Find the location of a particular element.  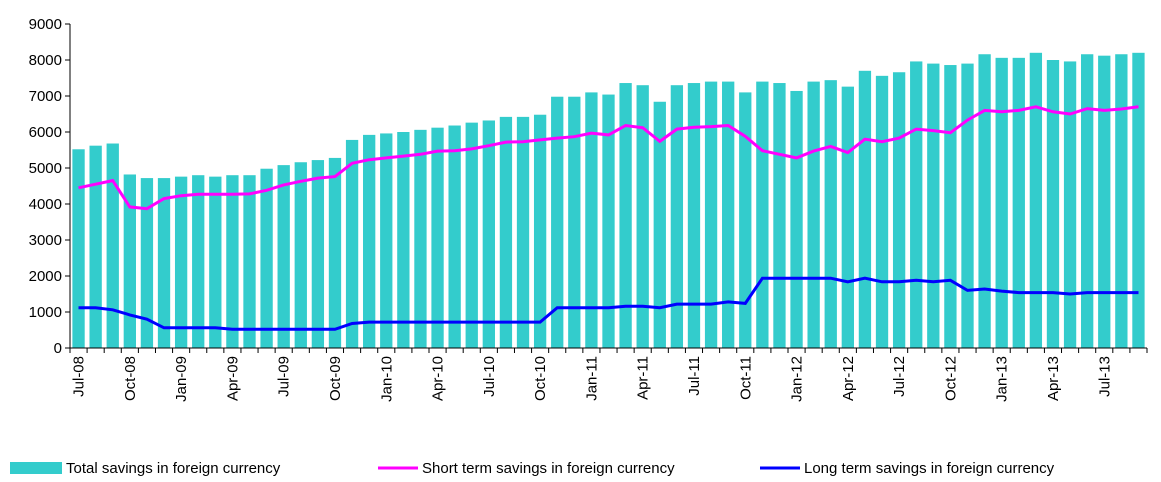

x-tick-label: Oct-09 is located at coordinates (335, 378).